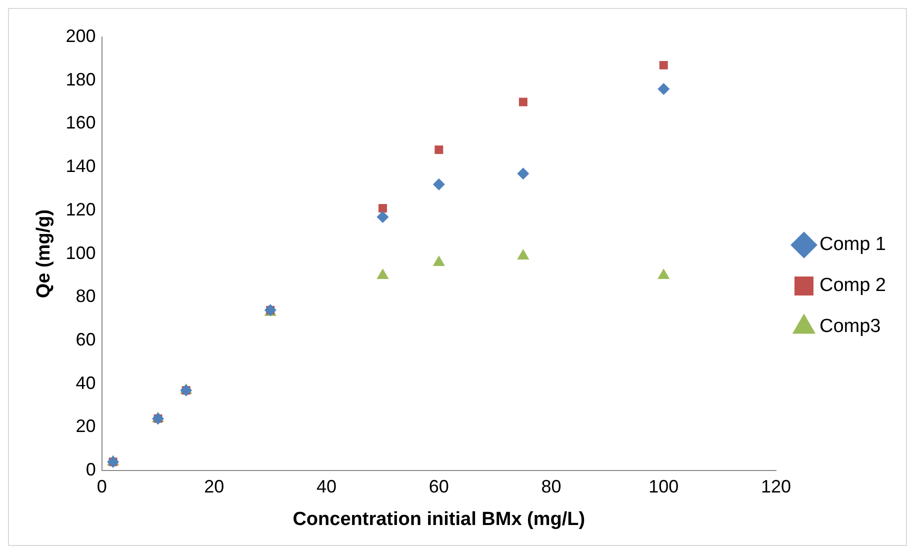 The width and height of the screenshot is (915, 554). What do you see at coordinates (852, 245) in the screenshot?
I see `legend-label: Comp 1` at bounding box center [852, 245].